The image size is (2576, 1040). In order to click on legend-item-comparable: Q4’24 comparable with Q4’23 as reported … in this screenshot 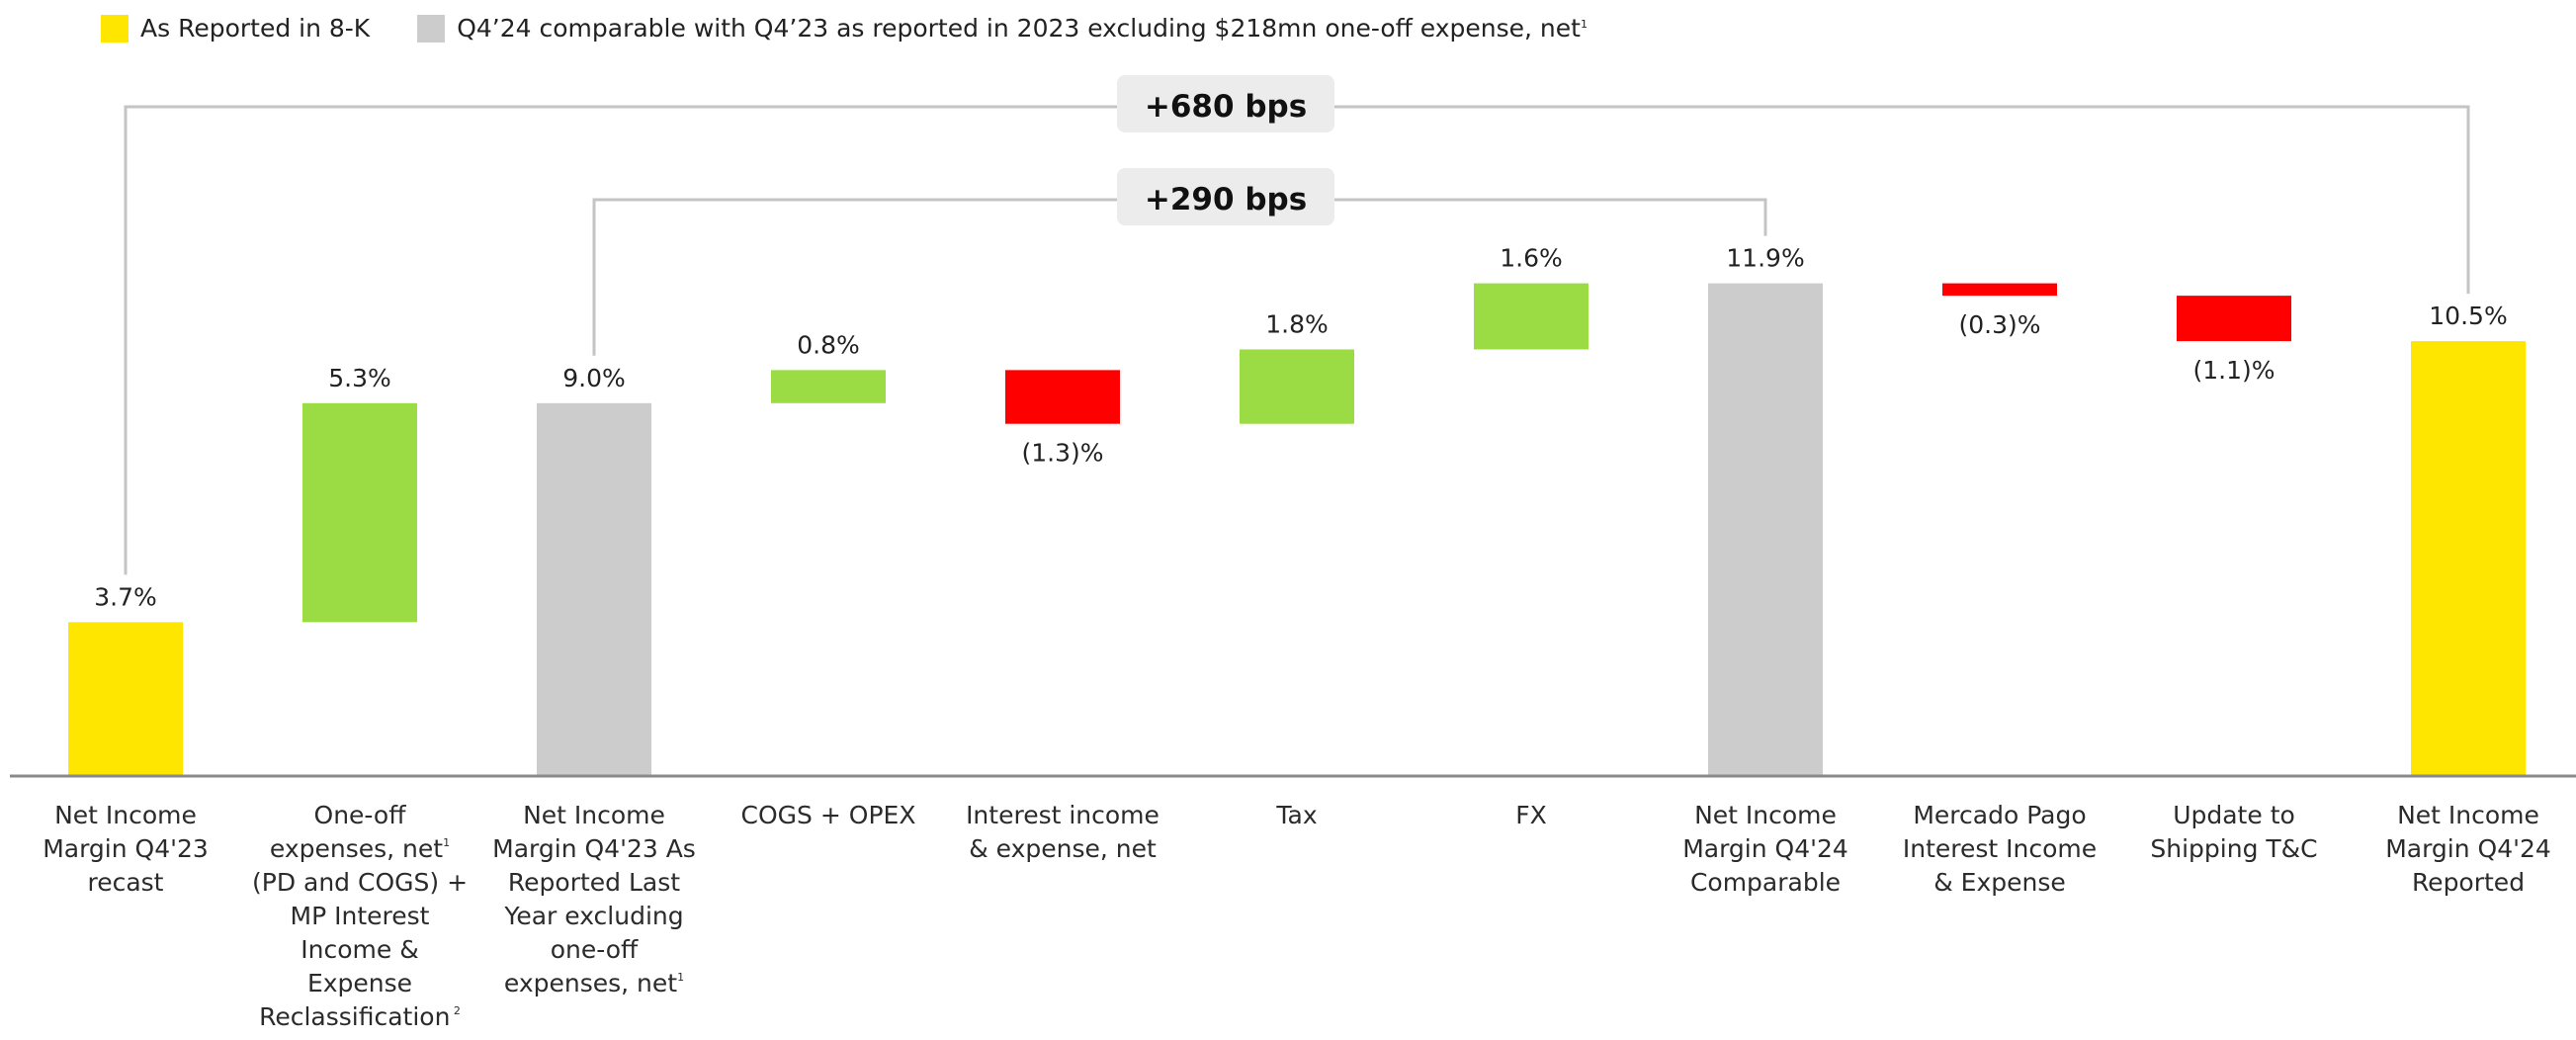, I will do `click(1002, 28)`.